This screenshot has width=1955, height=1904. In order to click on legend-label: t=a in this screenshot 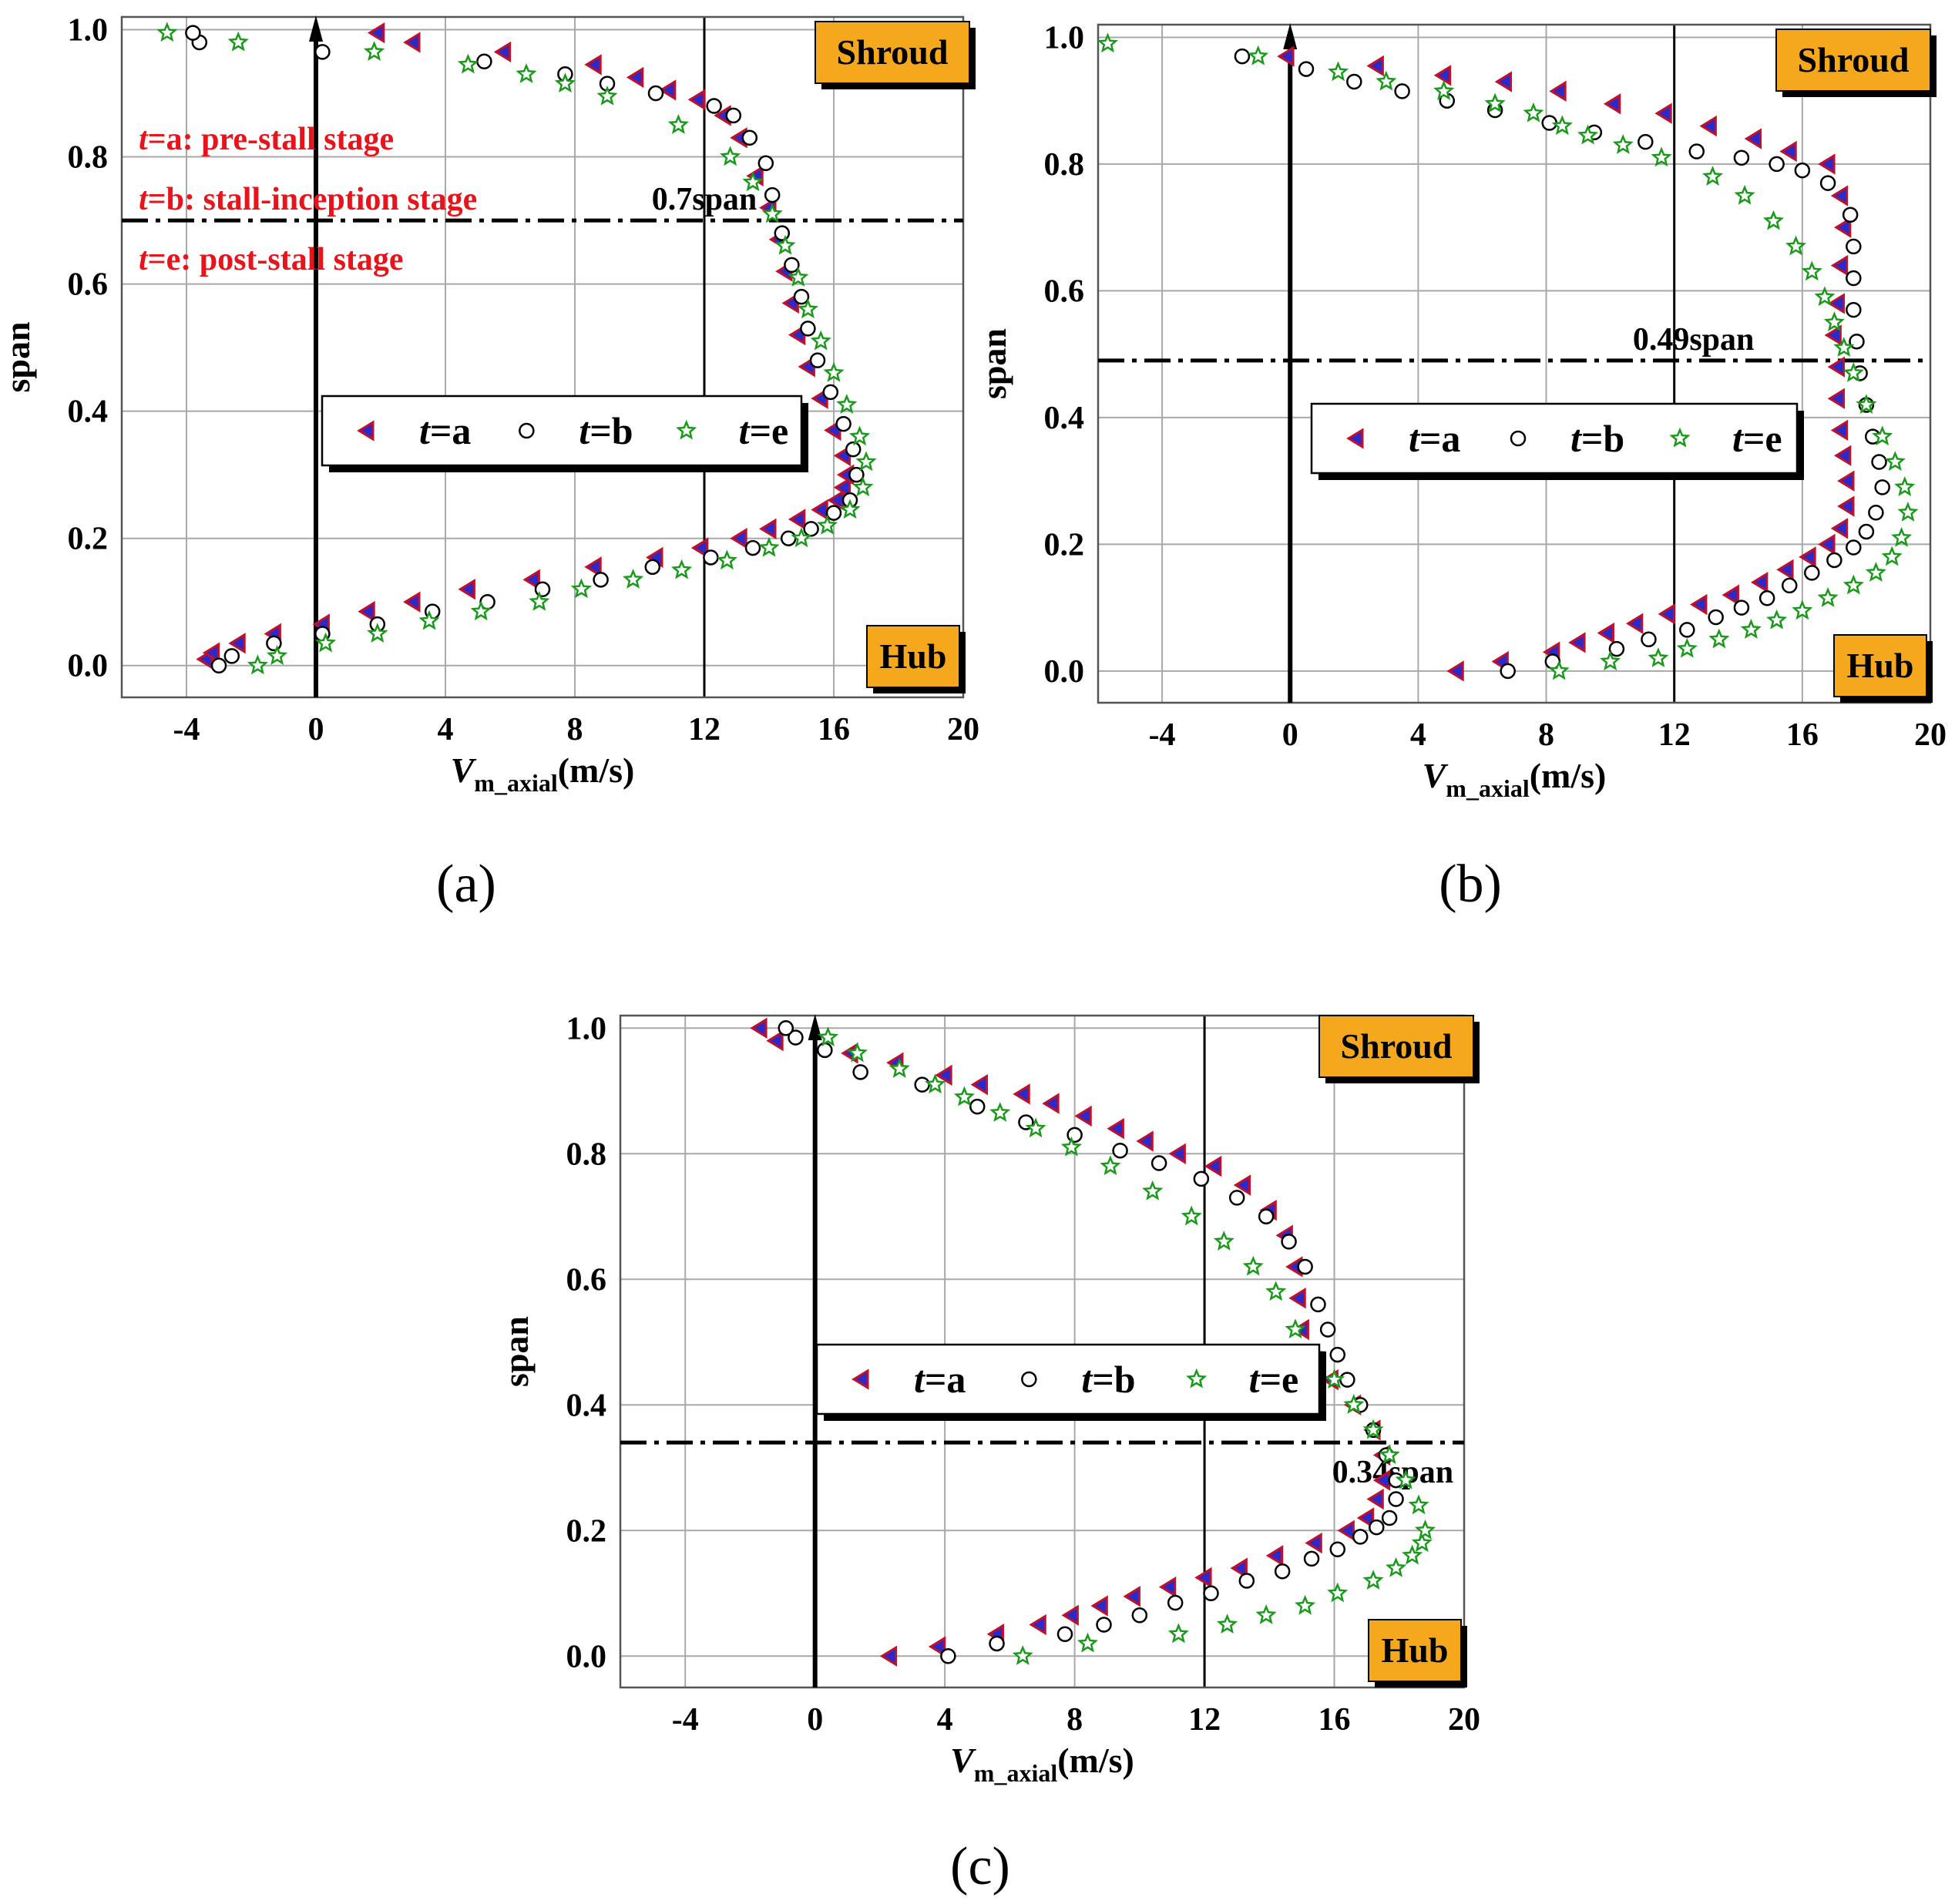, I will do `click(445, 430)`.